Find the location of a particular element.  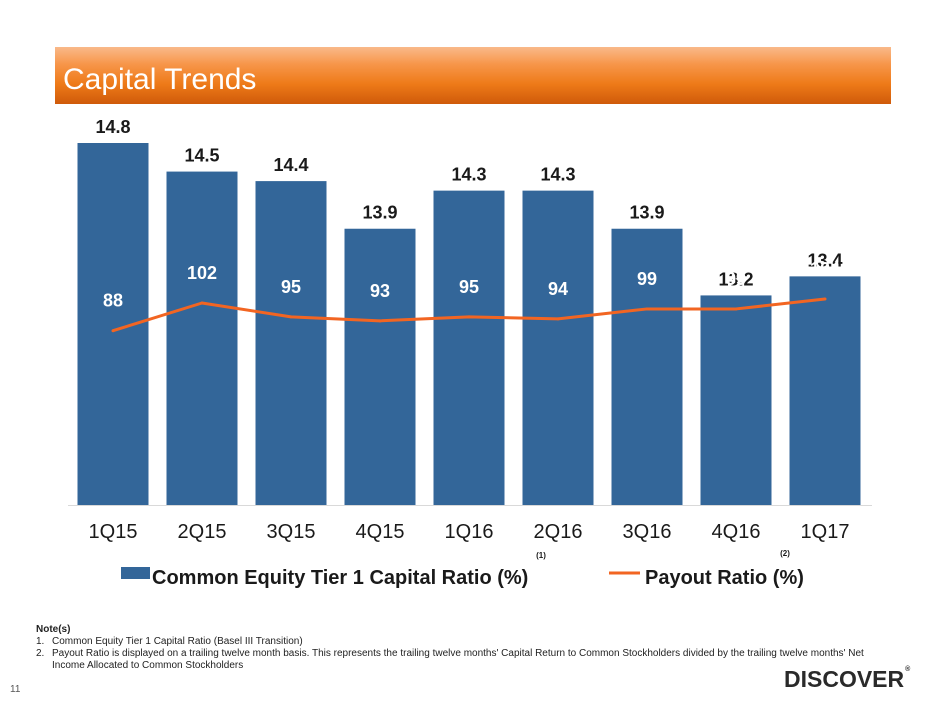

x-tick-label-3Q16: 3Q16 is located at coordinates (647, 532).